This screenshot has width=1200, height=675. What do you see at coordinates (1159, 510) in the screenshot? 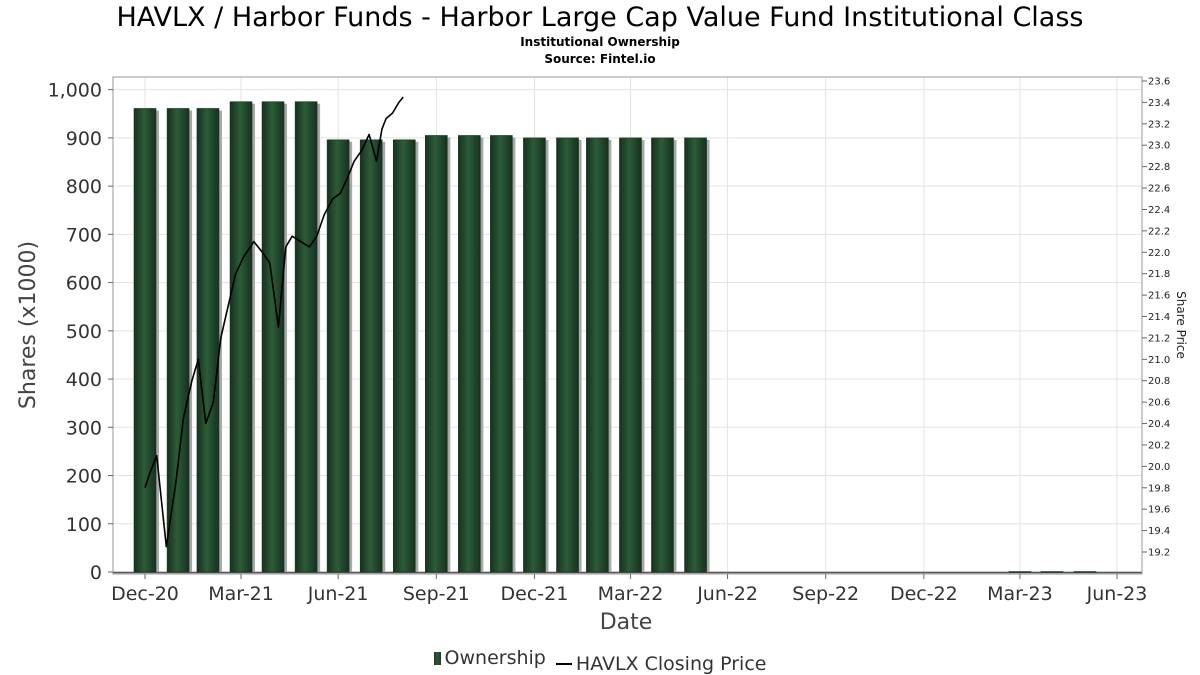
I see `y2-tick-label: 19.6` at bounding box center [1159, 510].